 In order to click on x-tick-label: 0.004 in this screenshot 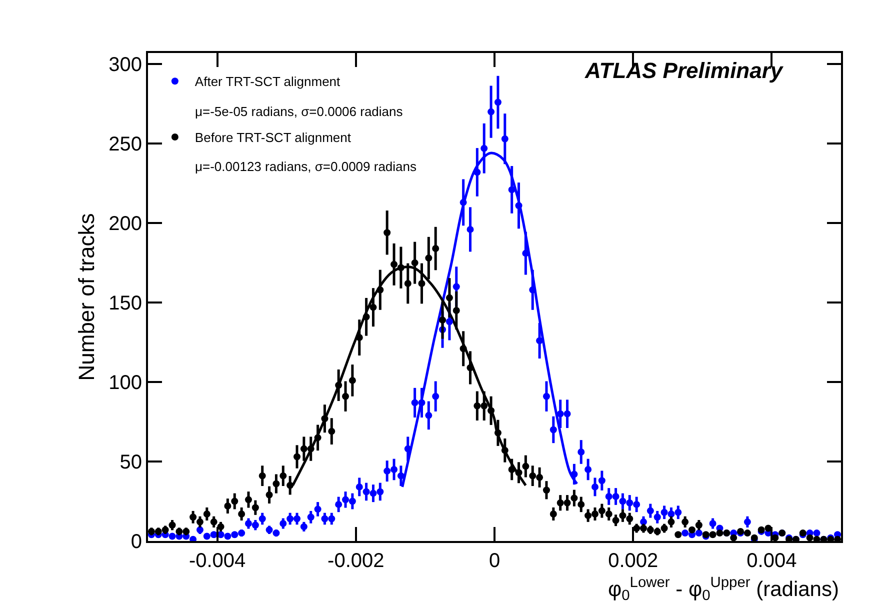, I will do `click(771, 561)`.